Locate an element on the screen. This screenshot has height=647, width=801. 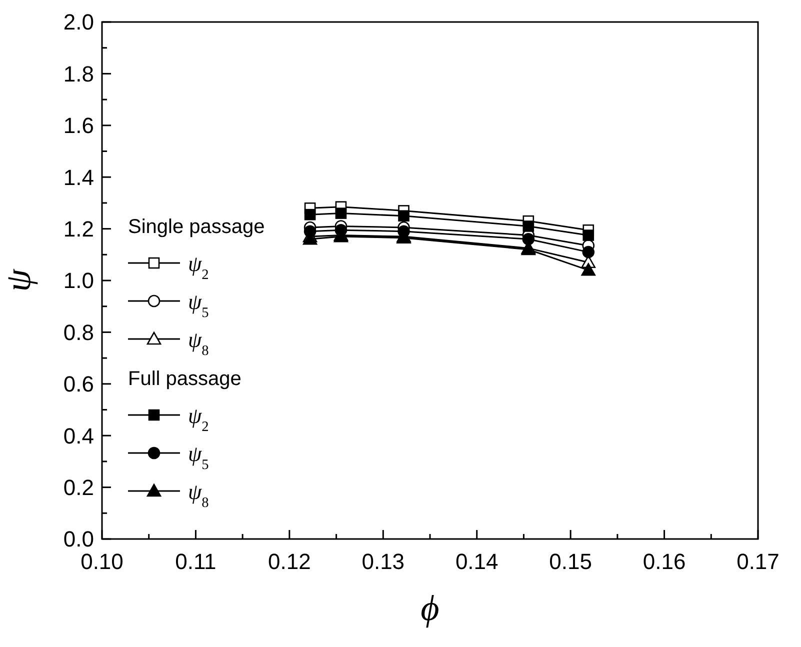
y-tick-label: 1.2 is located at coordinates (78, 229).